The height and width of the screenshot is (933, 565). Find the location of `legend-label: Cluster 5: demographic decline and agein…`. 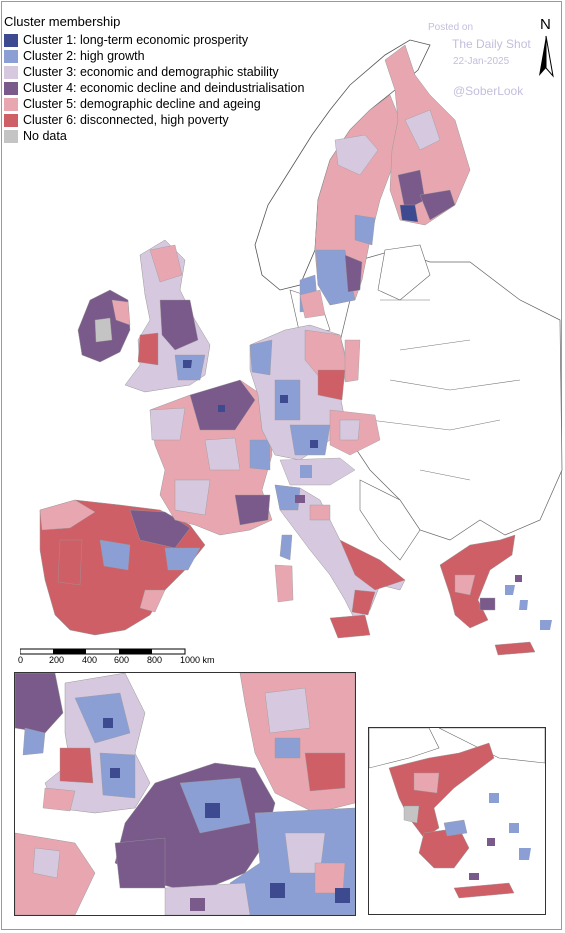

legend-label: Cluster 5: demographic decline and agein… is located at coordinates (142, 104).